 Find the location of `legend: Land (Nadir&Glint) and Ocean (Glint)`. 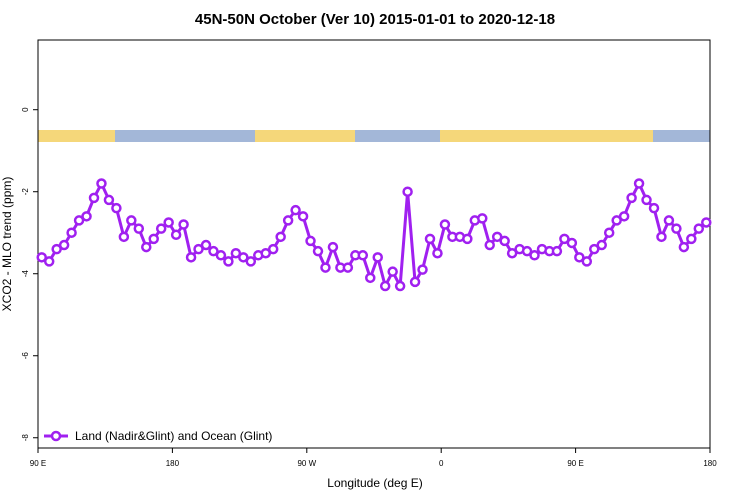

legend: Land (Nadir&Glint) and Ocean (Glint) is located at coordinates (158, 436).